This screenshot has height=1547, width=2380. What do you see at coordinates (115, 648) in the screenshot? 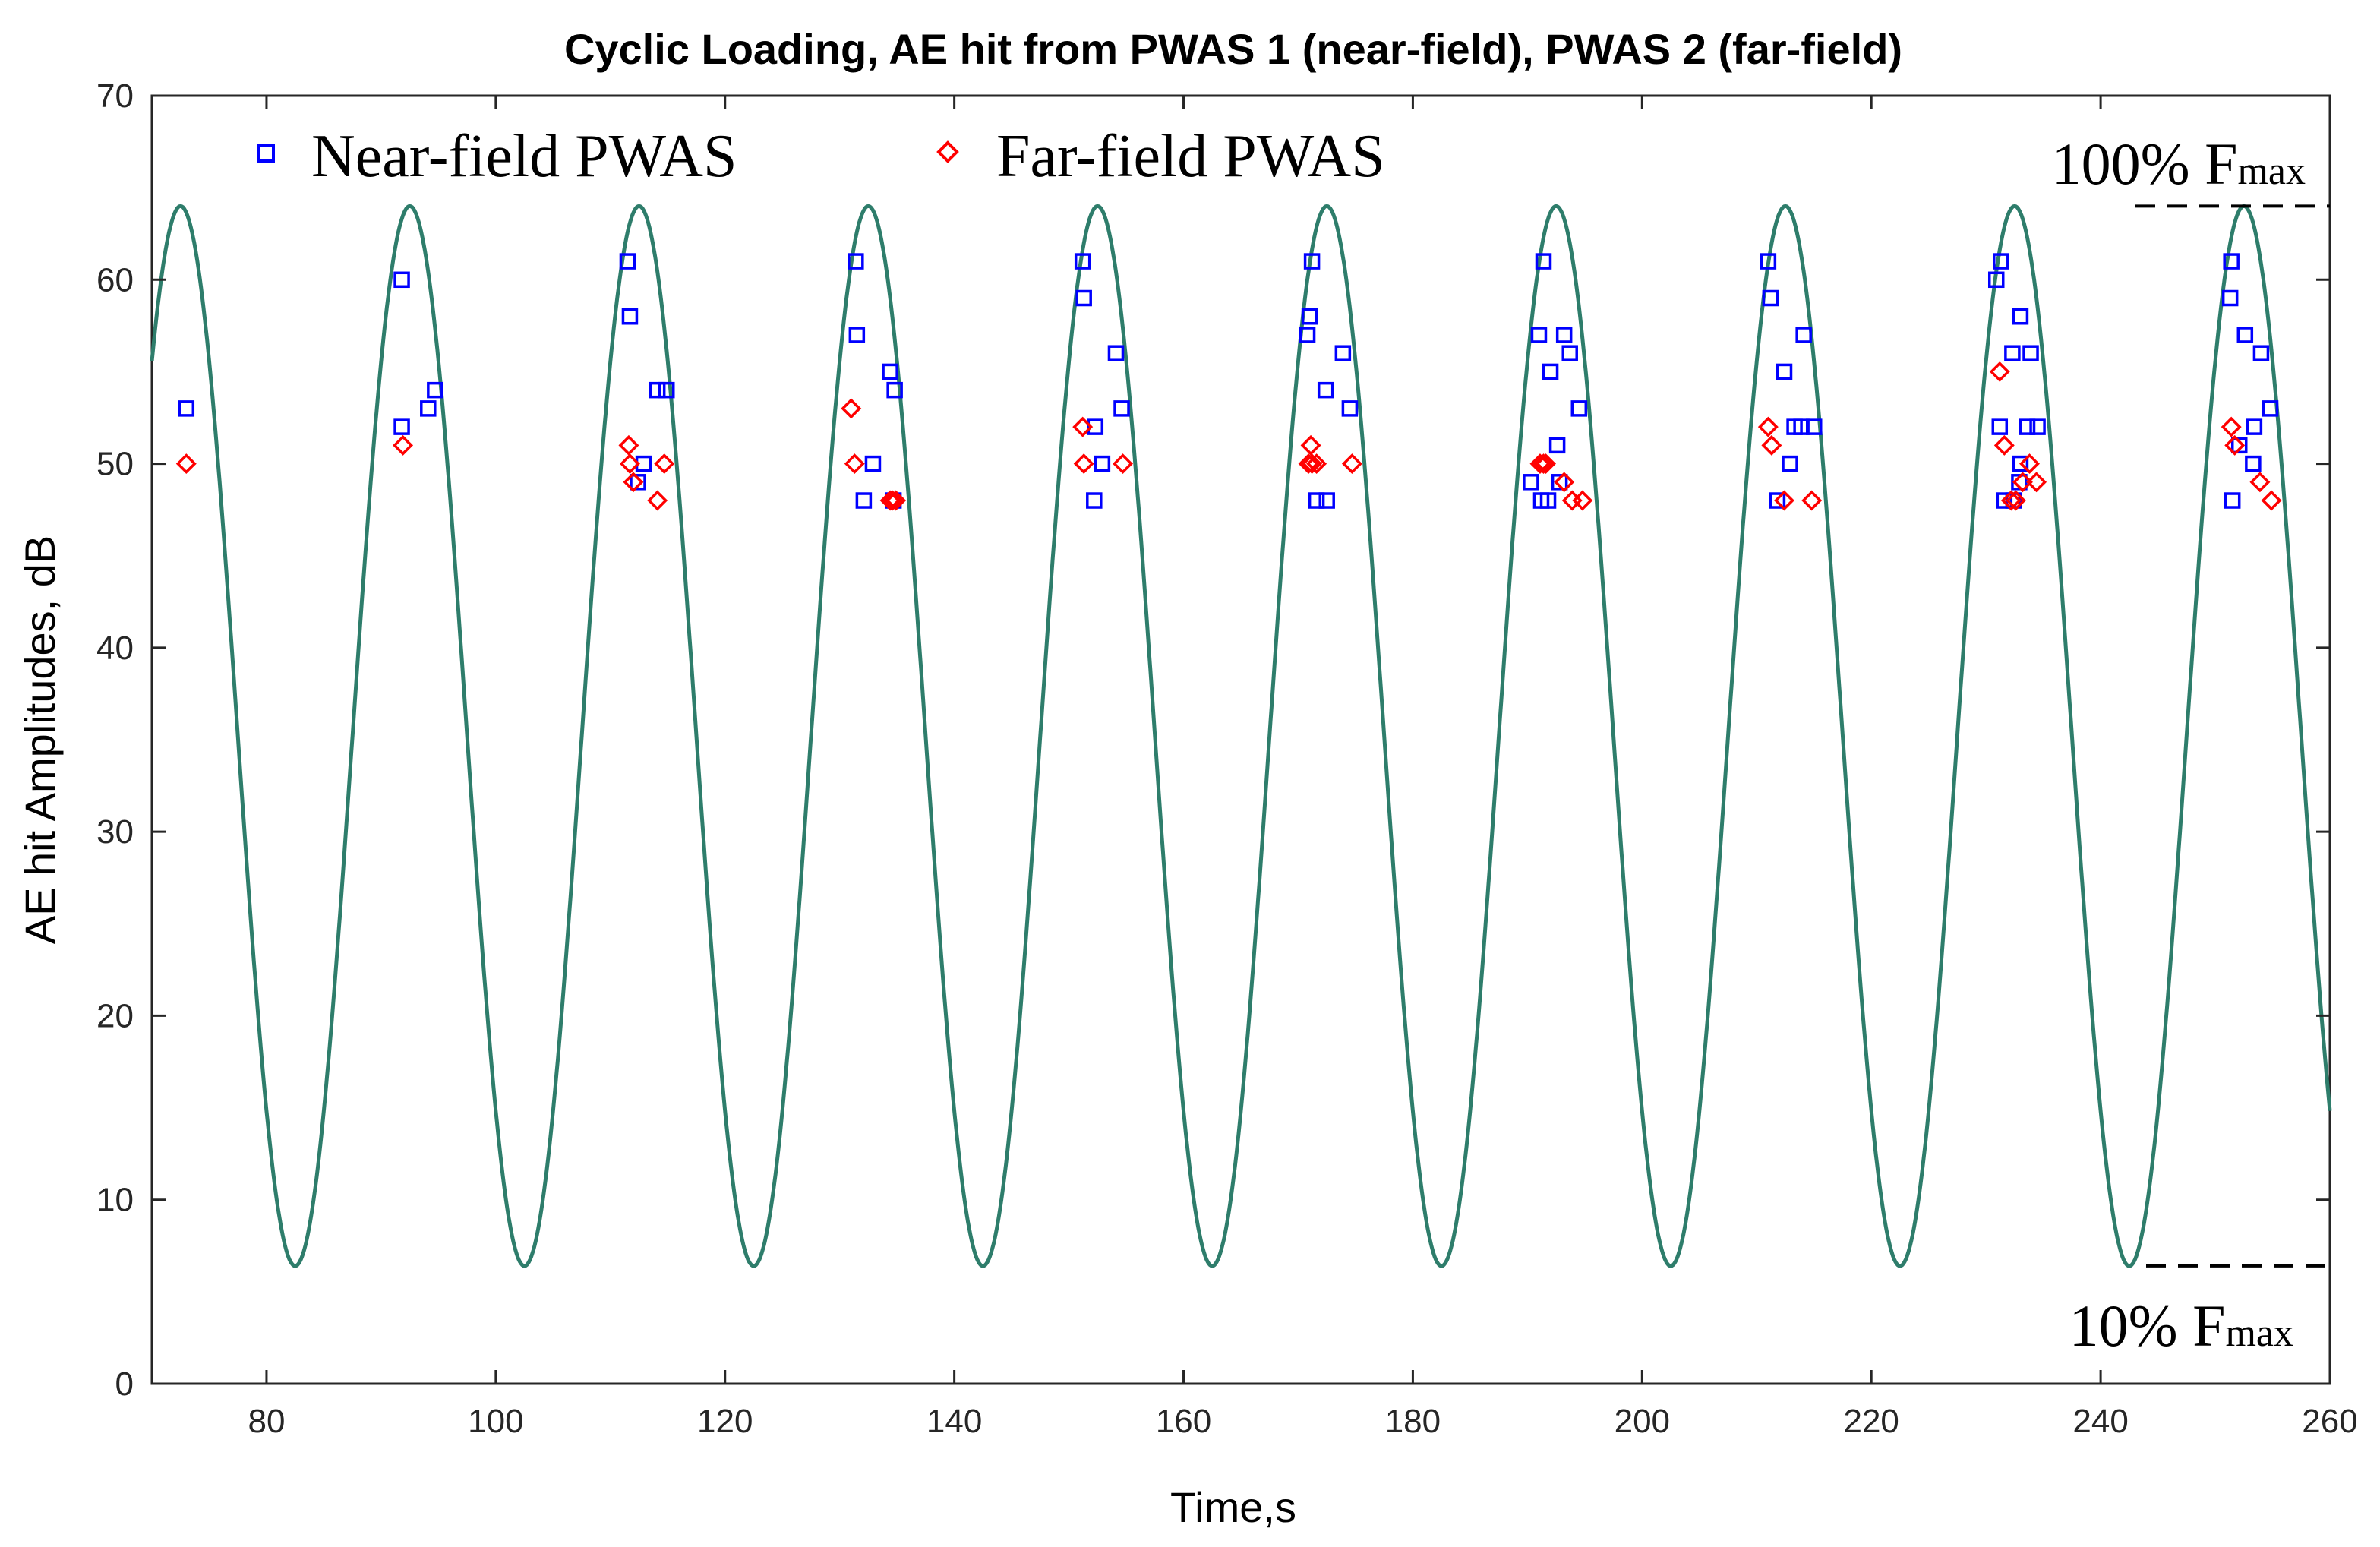
I see `y-tick-label: 40` at bounding box center [115, 648].